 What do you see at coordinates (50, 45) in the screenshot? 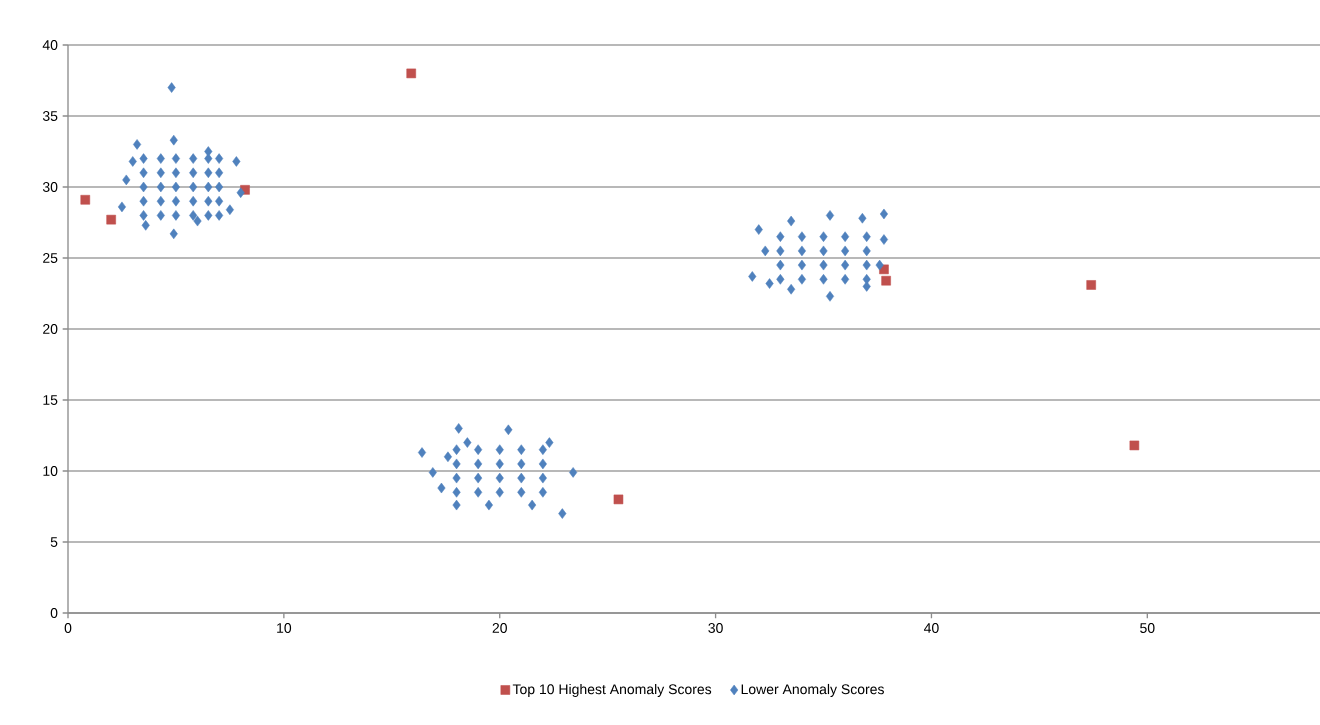
I see `y-tick-label: 40` at bounding box center [50, 45].